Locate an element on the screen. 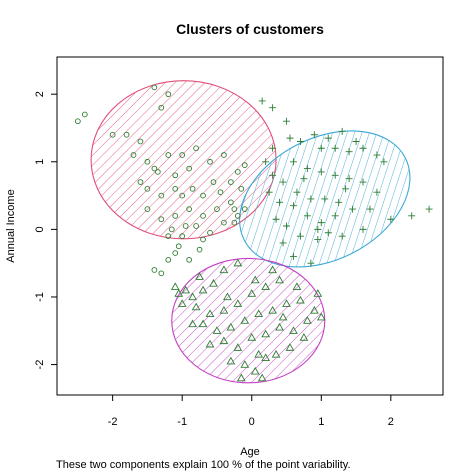 The image size is (474, 474). y-tick-label: -2 is located at coordinates (40, 365).